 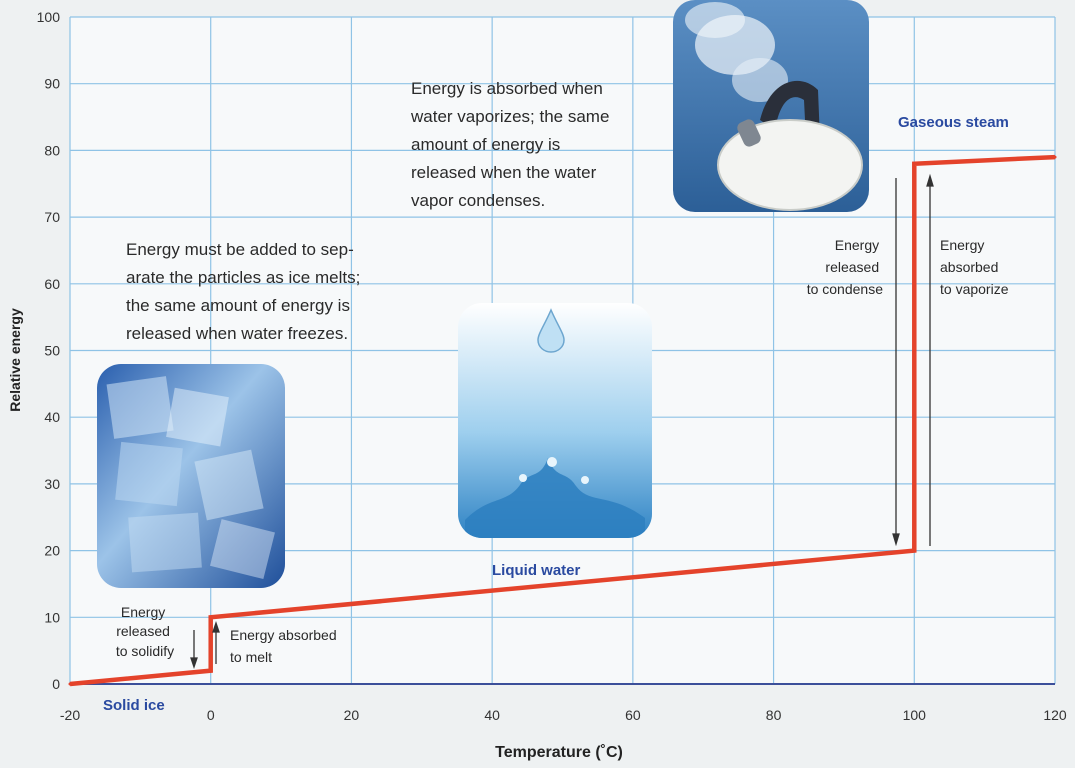 What do you see at coordinates (56, 684) in the screenshot?
I see `y-tick-label: 0` at bounding box center [56, 684].